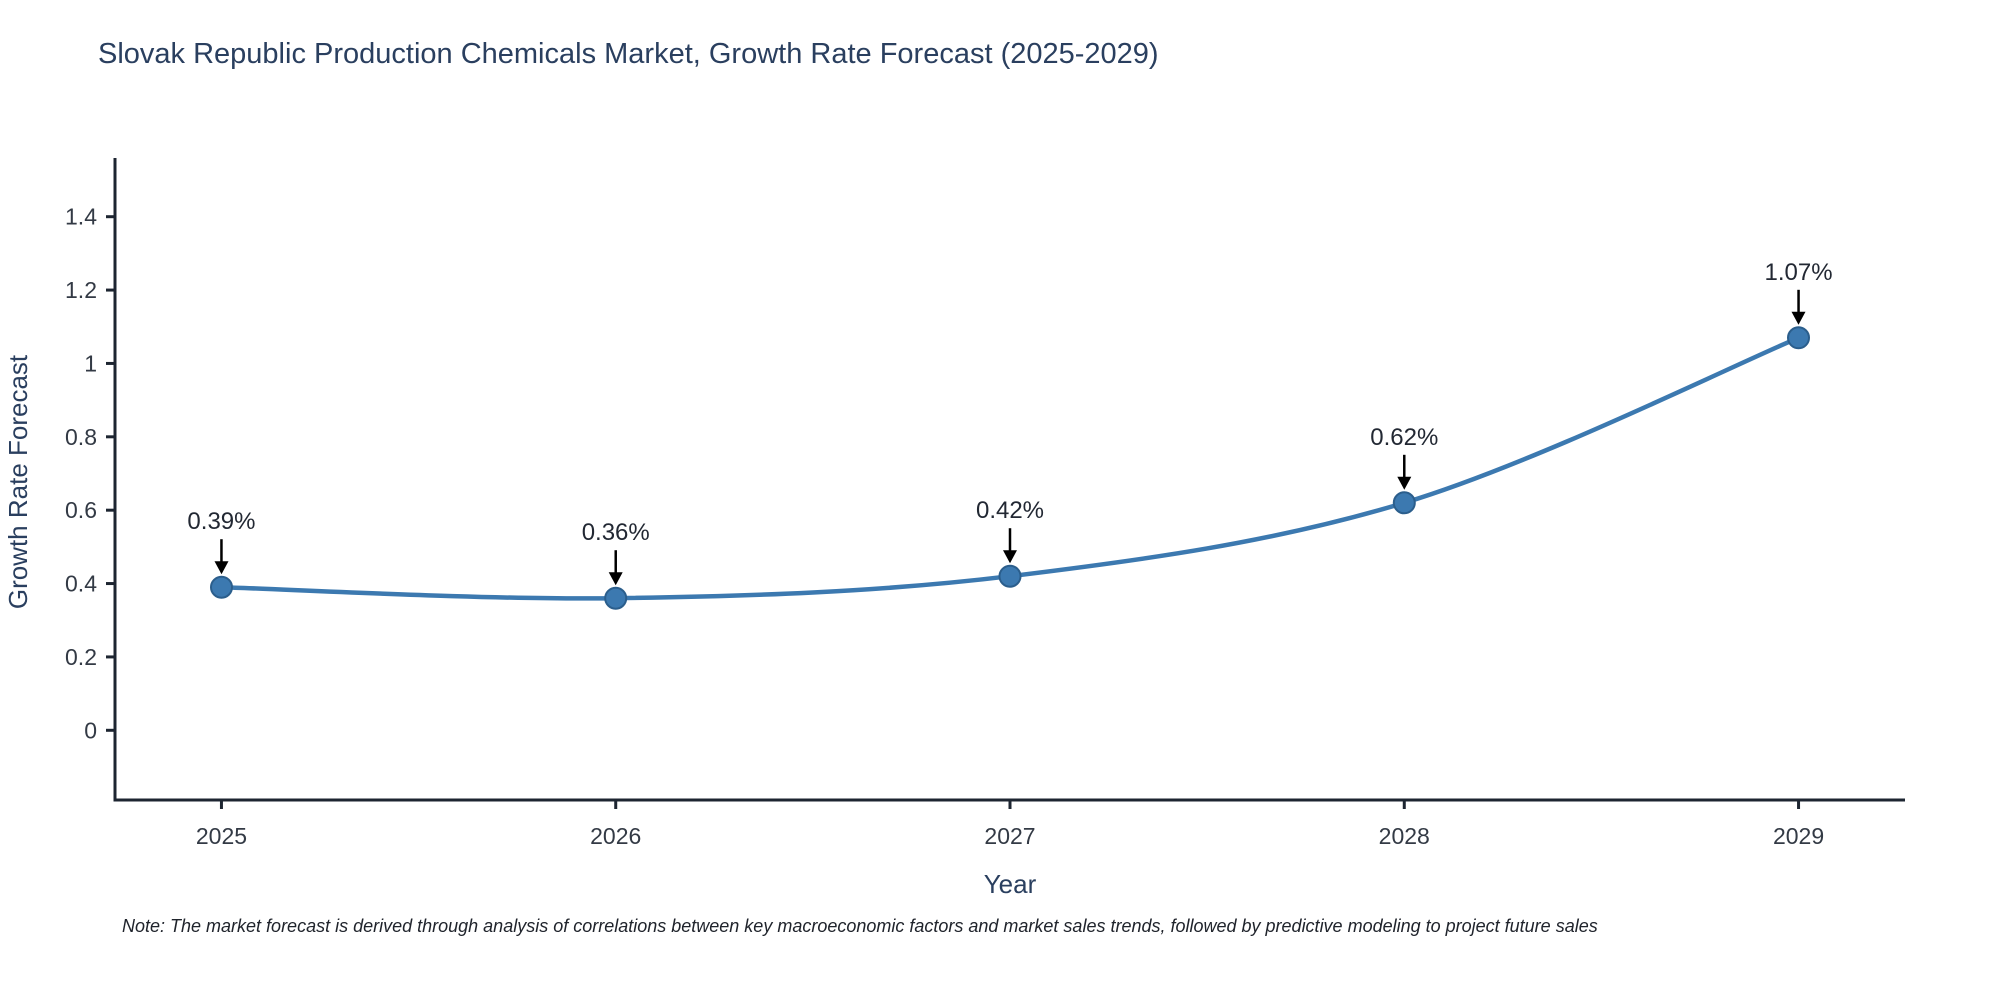  What do you see at coordinates (18, 481) in the screenshot?
I see `y-axis-title: Growth Rate Forecast` at bounding box center [18, 481].